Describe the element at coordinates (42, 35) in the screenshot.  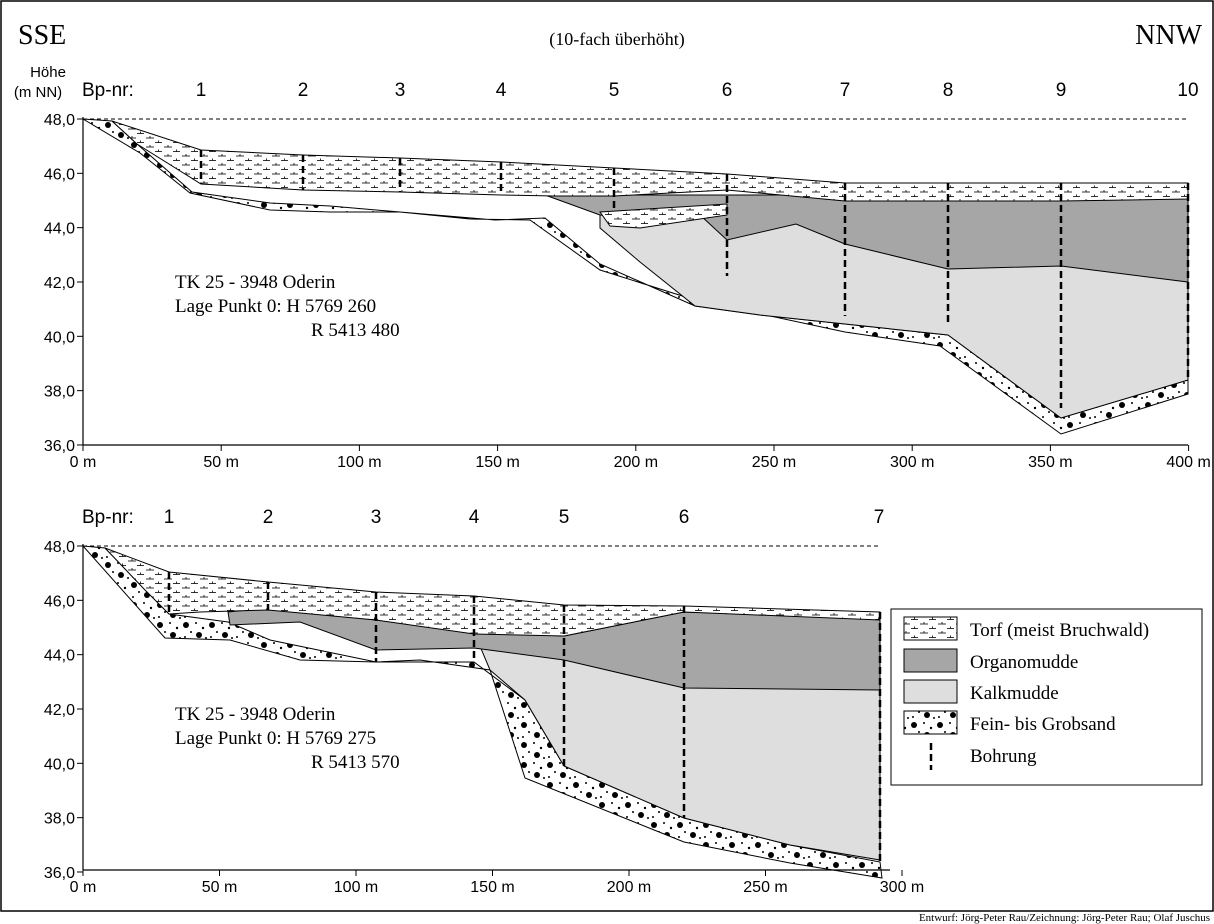
I see `direction-sse-label: SSE` at that location.